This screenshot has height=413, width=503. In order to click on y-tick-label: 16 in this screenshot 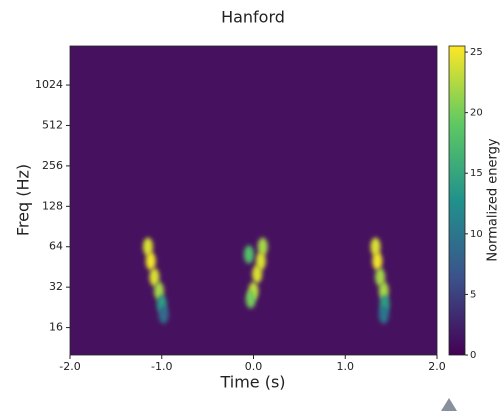, I will do `click(56, 327)`.